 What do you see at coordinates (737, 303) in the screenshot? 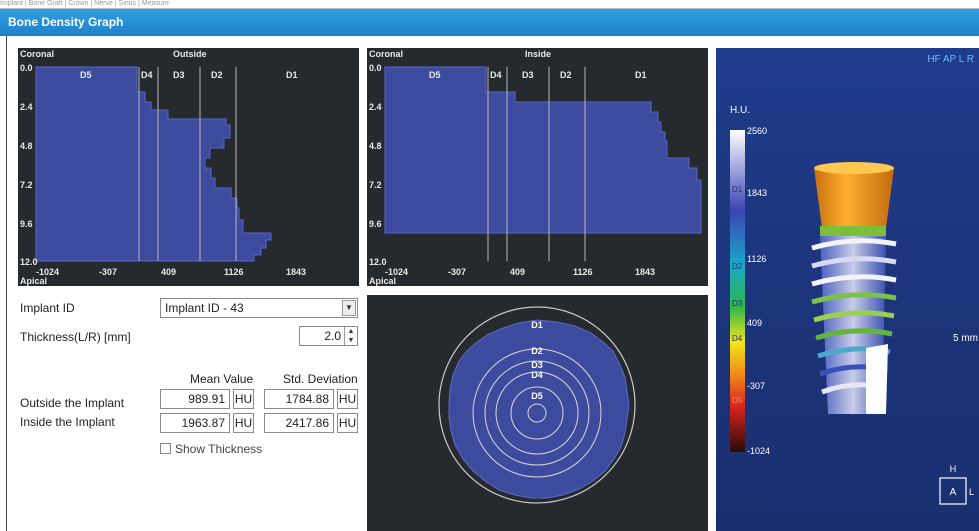
I see `scale-zone-d3: D3` at bounding box center [737, 303].